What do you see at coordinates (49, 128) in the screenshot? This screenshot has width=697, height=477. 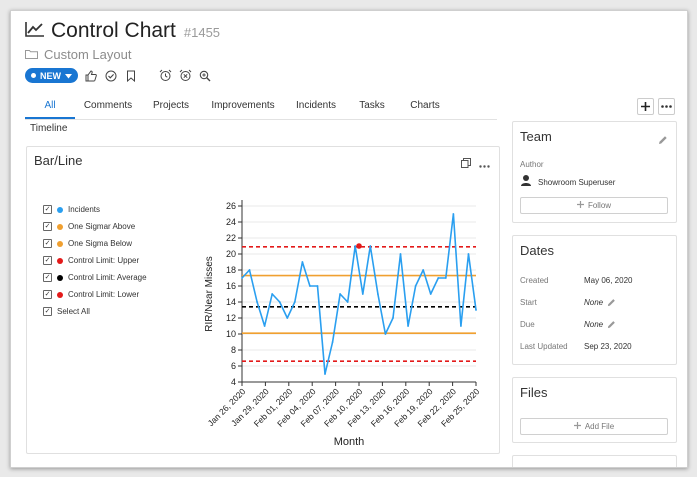 I see `tab-timeline: Timeline` at bounding box center [49, 128].